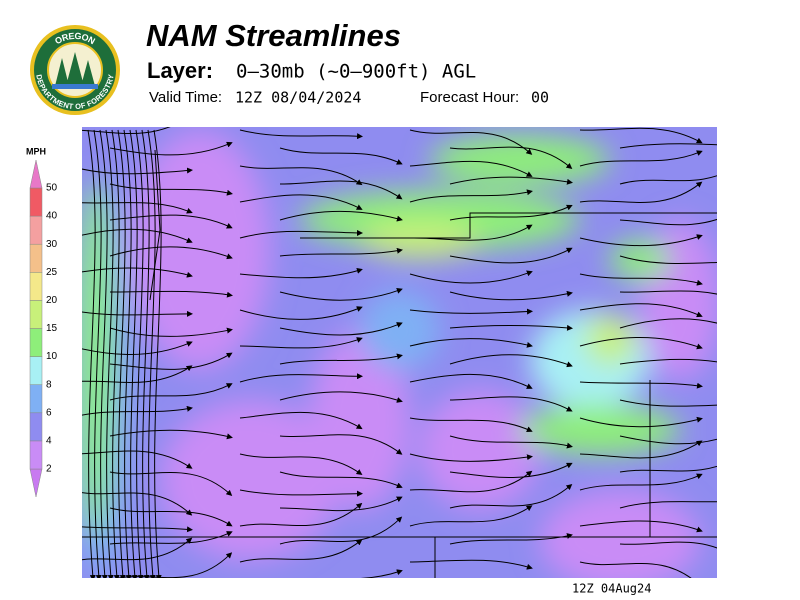 The image size is (800, 600). I want to click on layer-value: 0–30mb (~0–900ft) AGL, so click(356, 72).